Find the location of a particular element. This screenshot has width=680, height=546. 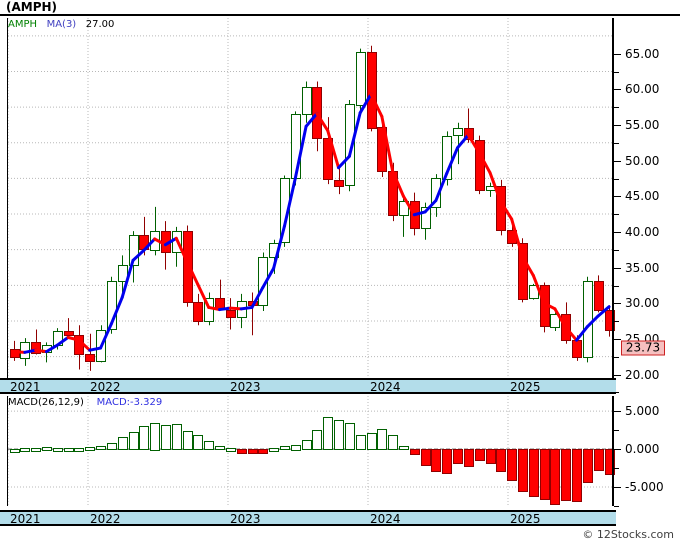

price-tick-label: 30.00 is located at coordinates (642, 303).